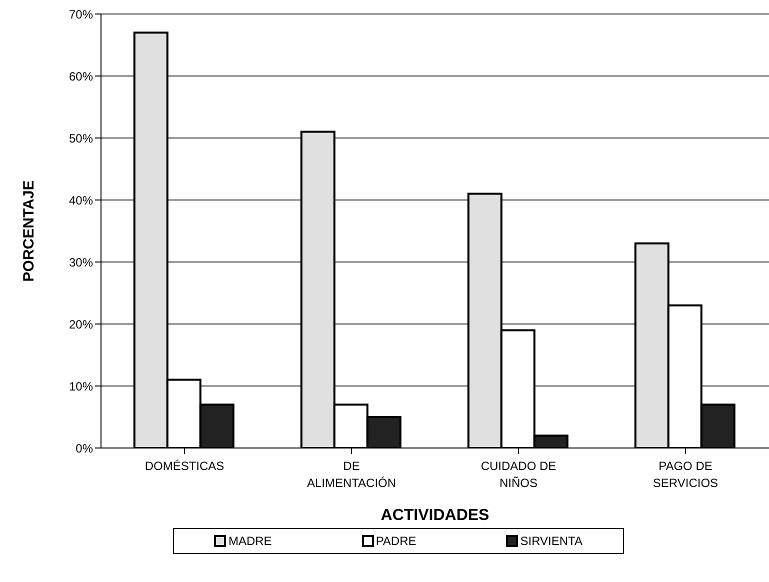  I want to click on x-axis-title: ACTIVIDADES, so click(435, 515).